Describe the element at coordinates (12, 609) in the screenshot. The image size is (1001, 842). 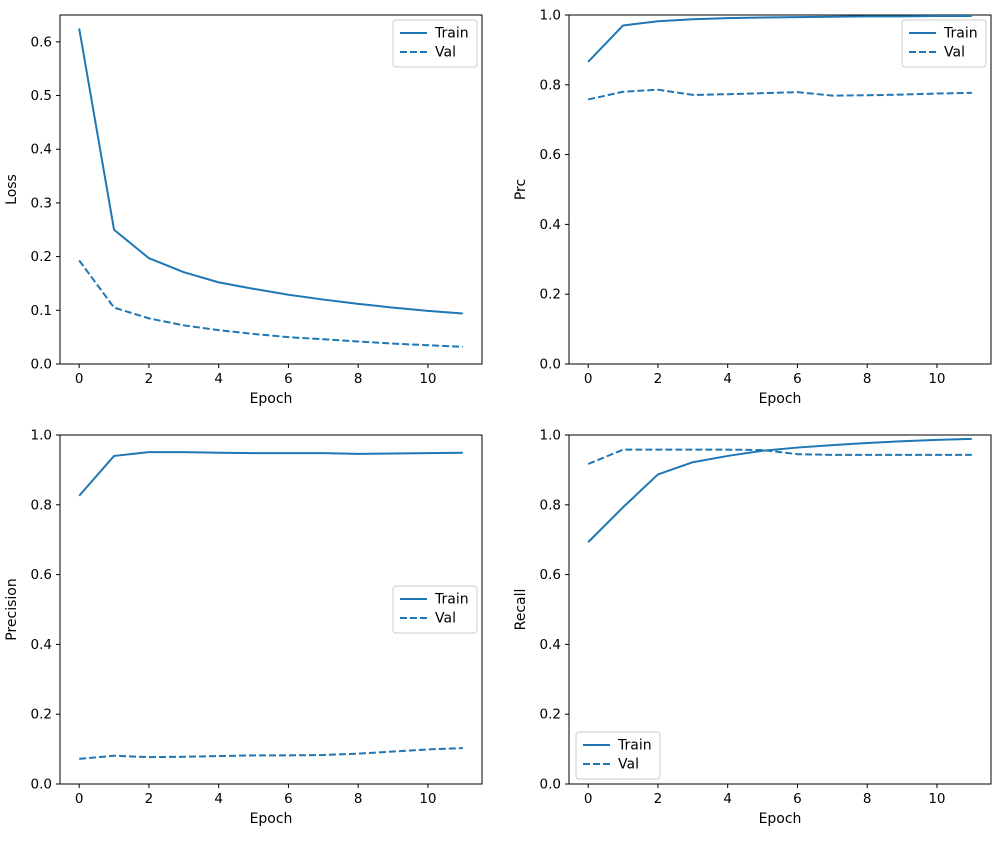
I see `y-axis-label: Precision` at that location.